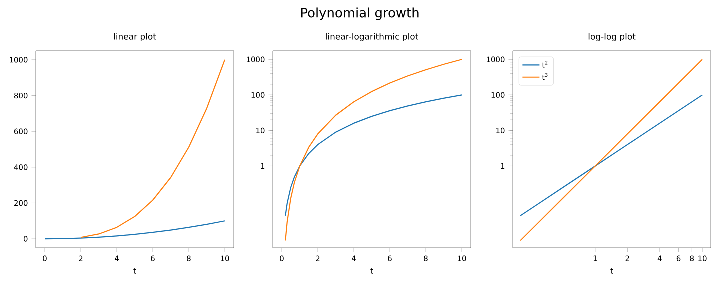  I want to click on text: Polynomial growth, so click(360, 14).